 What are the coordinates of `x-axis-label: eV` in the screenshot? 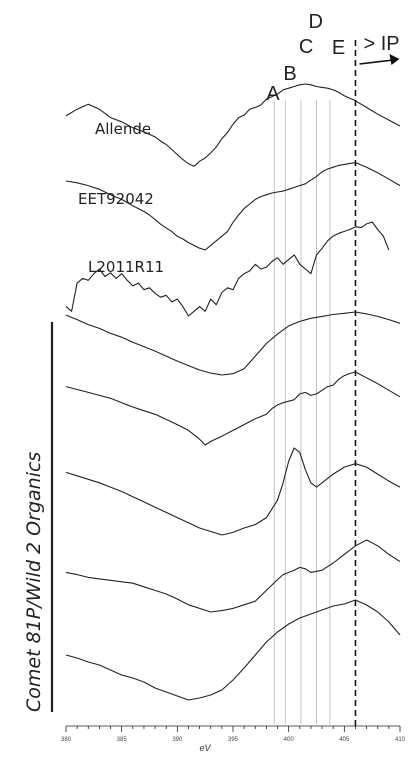 It's located at (205, 748).